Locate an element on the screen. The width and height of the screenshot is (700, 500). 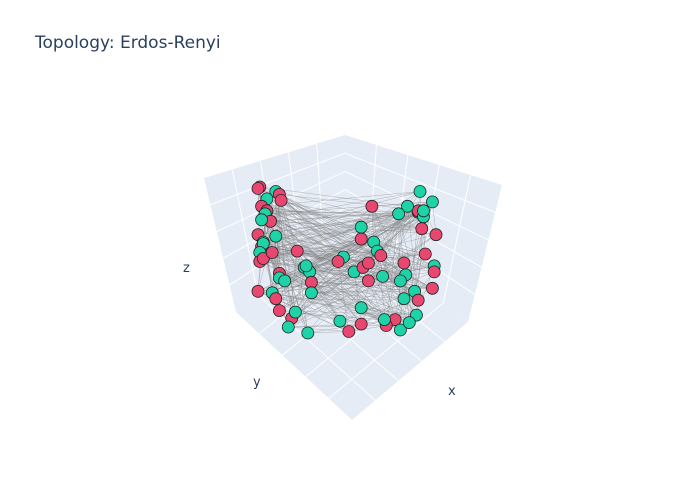
chart-title: Topology: Erdos-Renyi is located at coordinates (128, 43).